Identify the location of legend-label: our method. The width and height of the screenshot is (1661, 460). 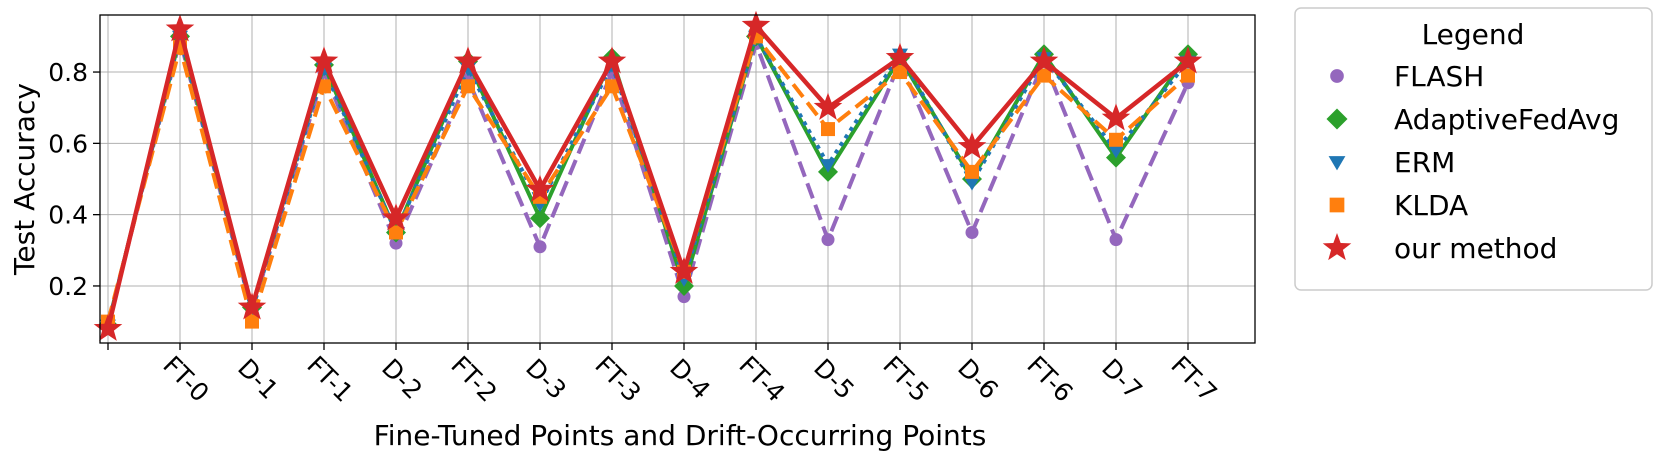
(1475, 248).